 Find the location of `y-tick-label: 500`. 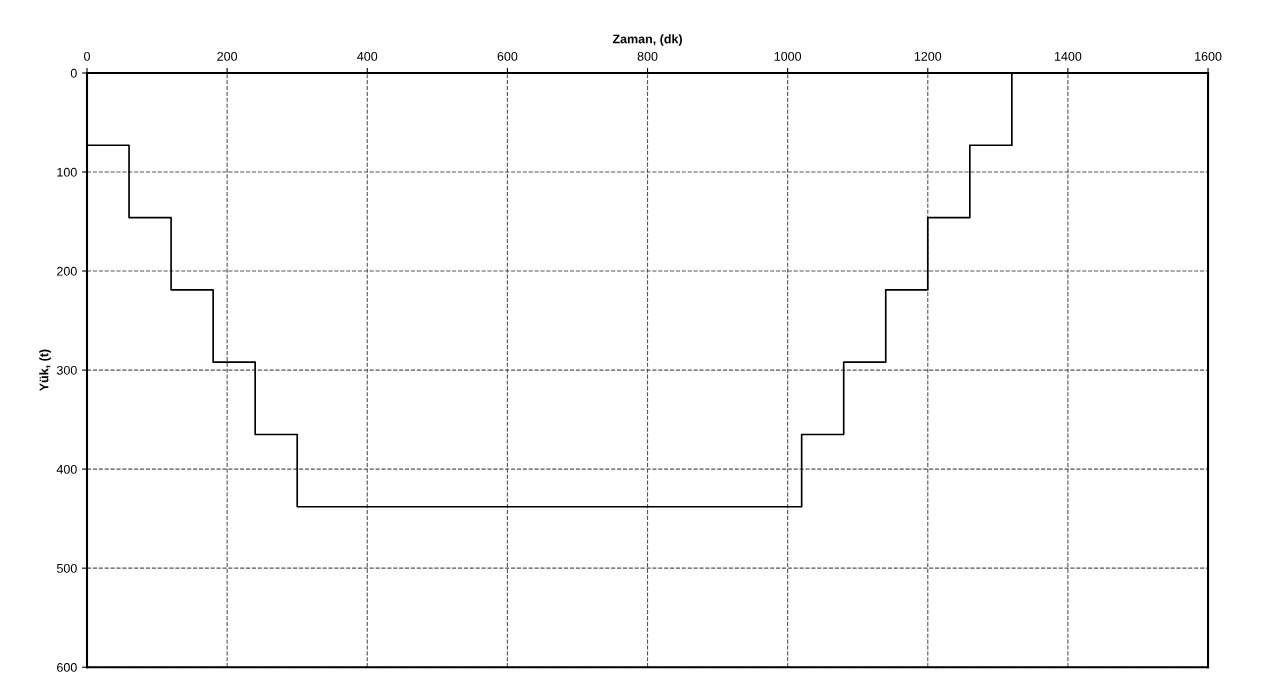

y-tick-label: 500 is located at coordinates (66, 568).